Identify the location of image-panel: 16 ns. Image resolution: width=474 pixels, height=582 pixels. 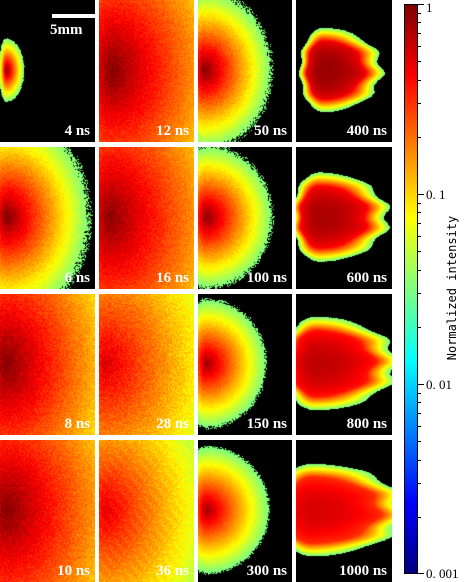
(146, 218).